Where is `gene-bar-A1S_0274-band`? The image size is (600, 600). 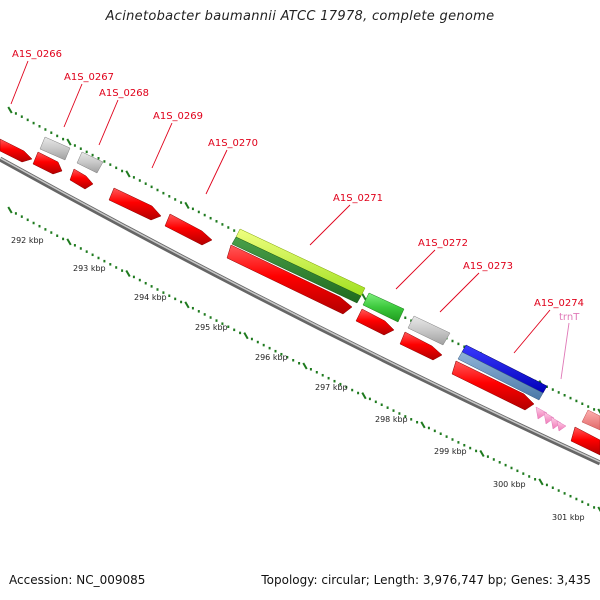 gene-bar-A1S_0274-band is located at coordinates (500, 376).